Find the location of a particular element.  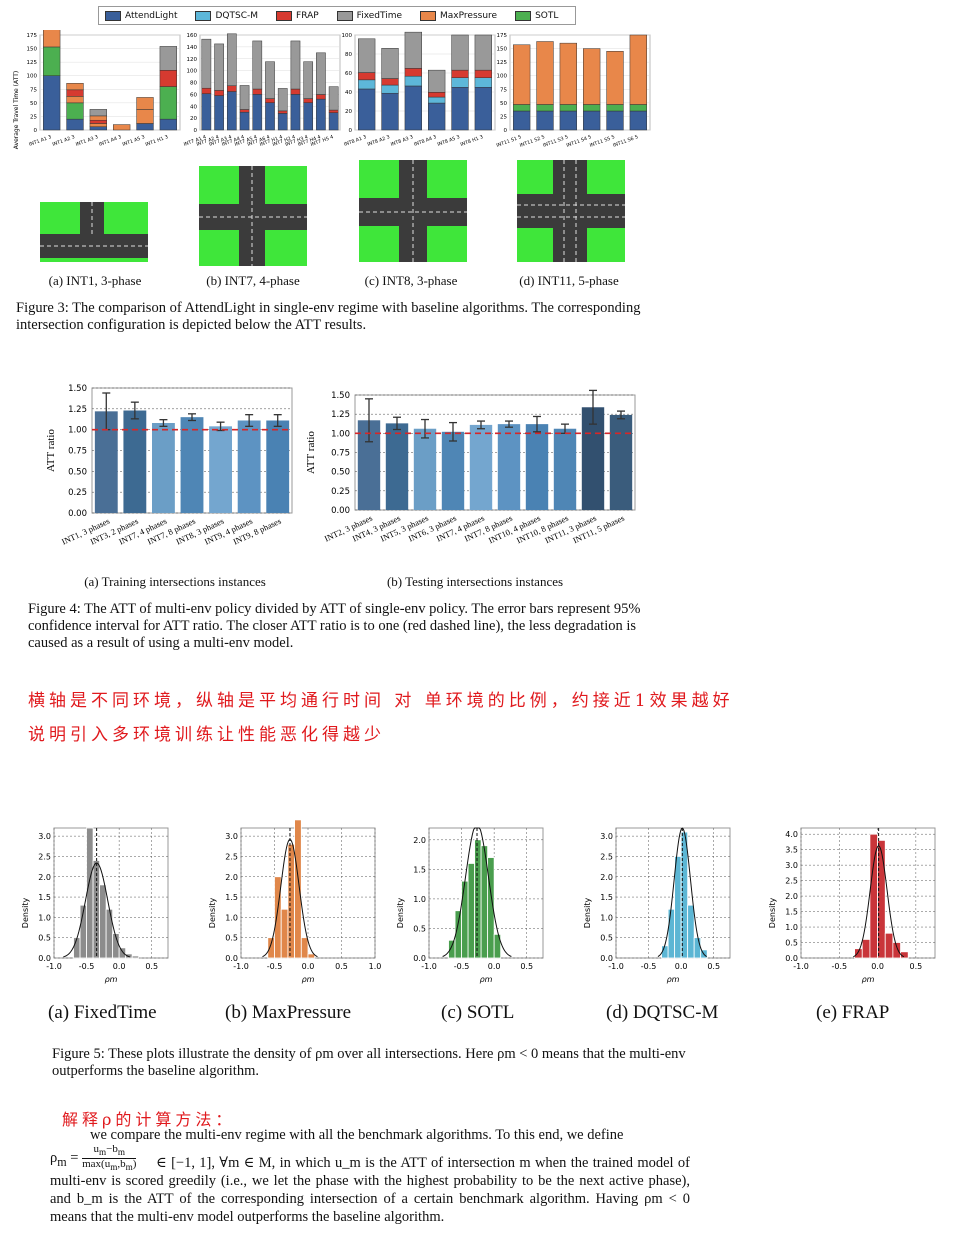

y-tick-label: 75 is located at coordinates (33, 90).